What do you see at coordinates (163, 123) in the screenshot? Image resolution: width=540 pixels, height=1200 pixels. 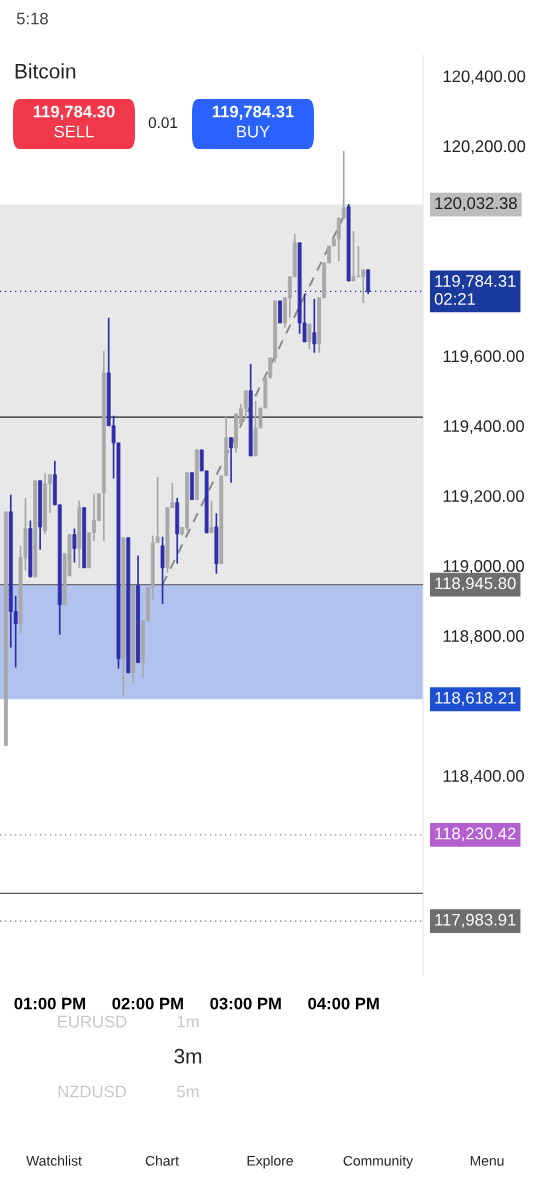 I see `annotation: 0.01` at bounding box center [163, 123].